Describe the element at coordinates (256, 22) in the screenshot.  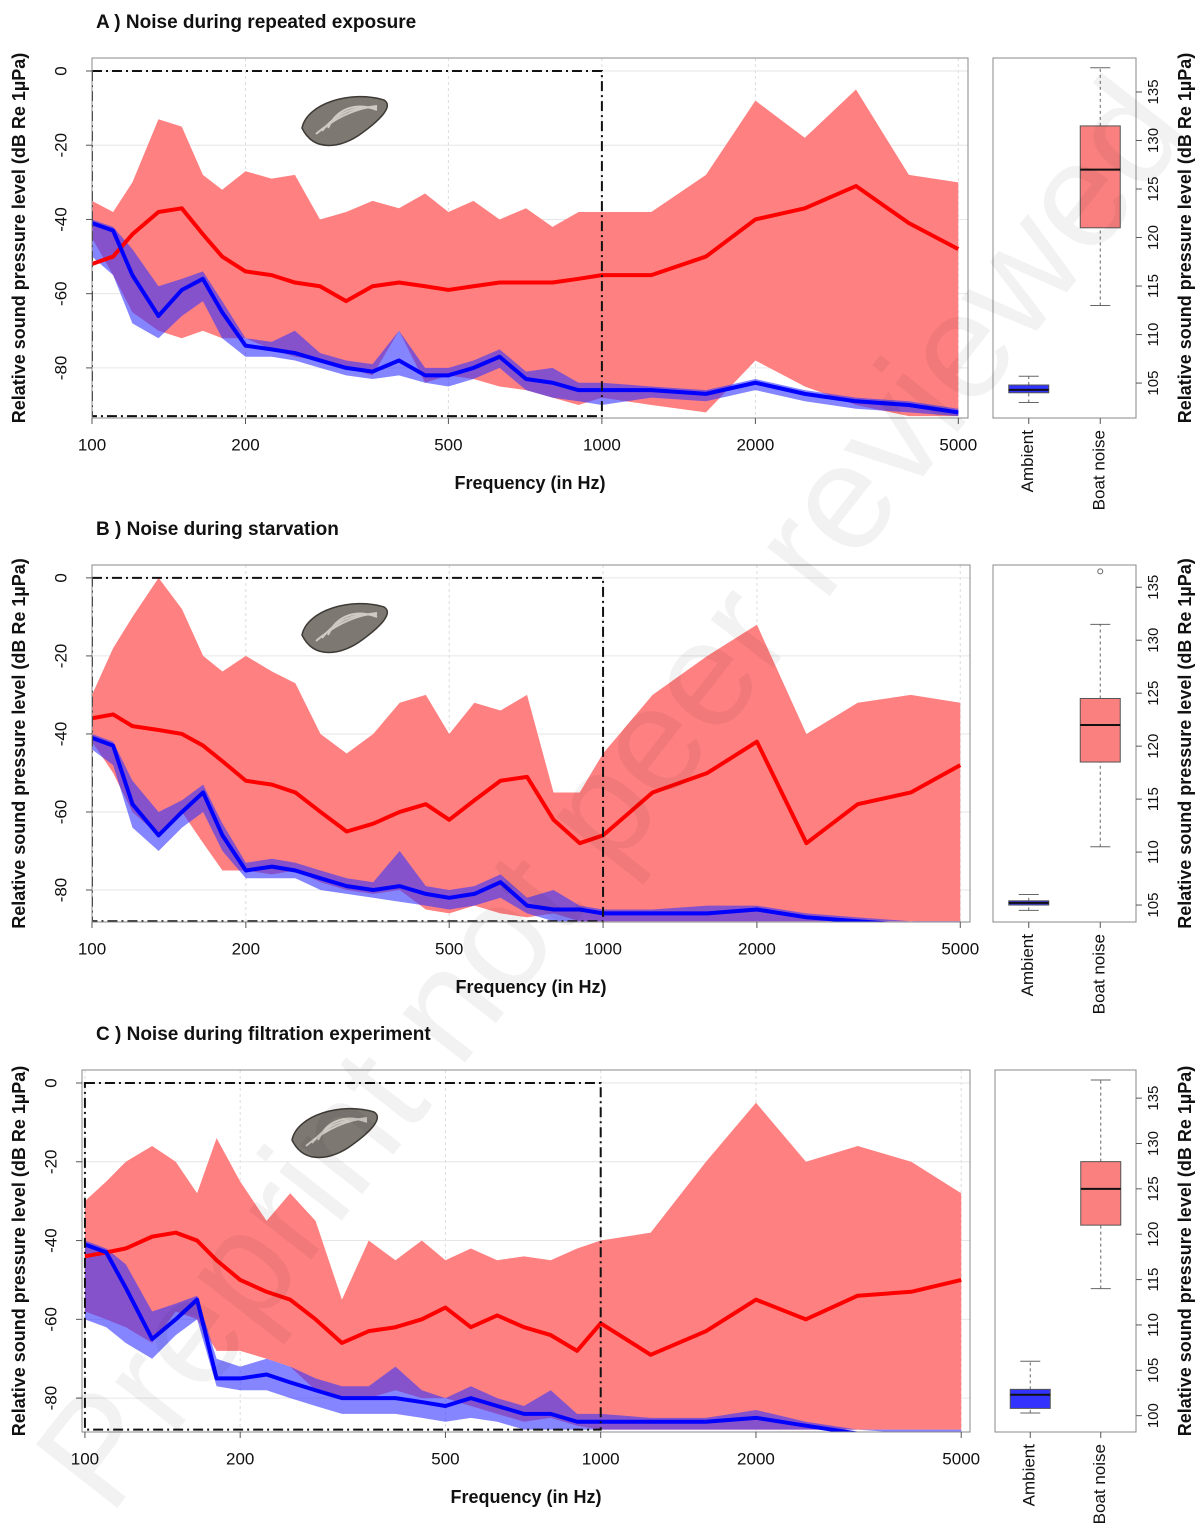
I see `chart-title: A ) Noise during repeated exposure` at that location.